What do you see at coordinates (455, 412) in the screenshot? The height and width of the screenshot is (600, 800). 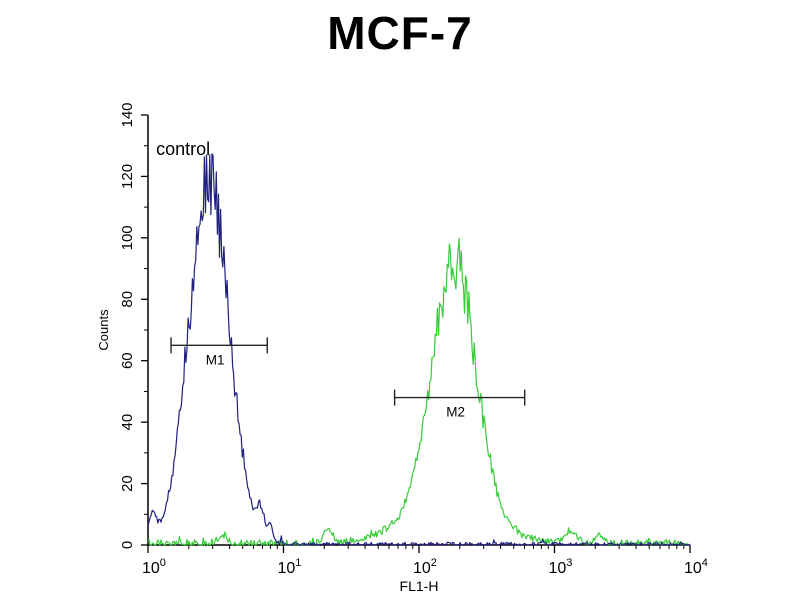 I see `gate-label-m2: M2` at bounding box center [455, 412].